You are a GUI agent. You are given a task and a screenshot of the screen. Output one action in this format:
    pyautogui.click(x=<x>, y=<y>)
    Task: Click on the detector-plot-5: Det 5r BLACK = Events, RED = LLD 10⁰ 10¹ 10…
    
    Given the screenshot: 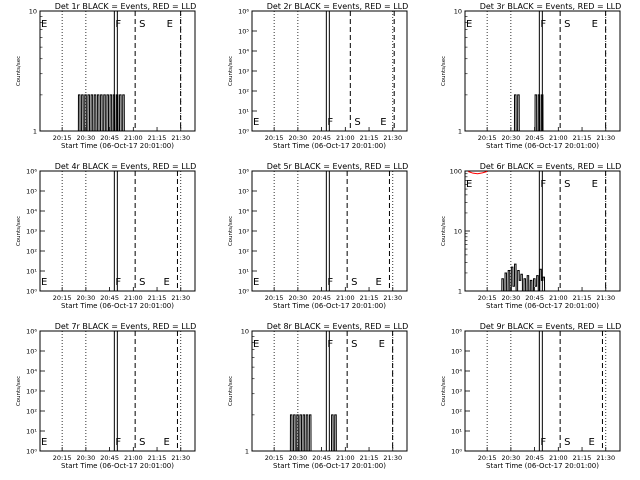 What is the action you would take?
    pyautogui.click(x=318, y=236)
    